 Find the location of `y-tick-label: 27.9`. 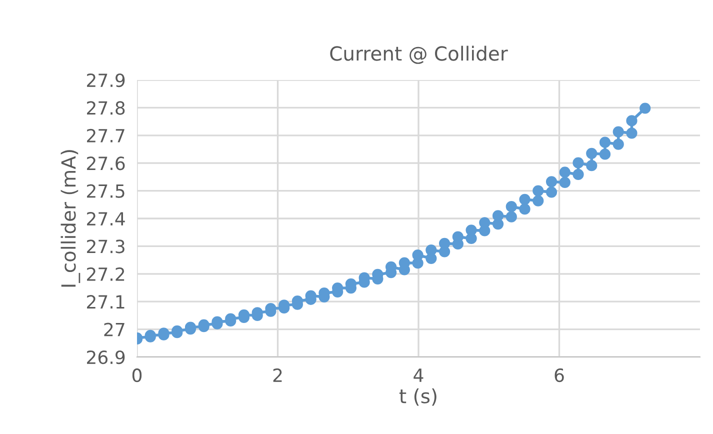

y-tick-label: 27.9 is located at coordinates (106, 80).